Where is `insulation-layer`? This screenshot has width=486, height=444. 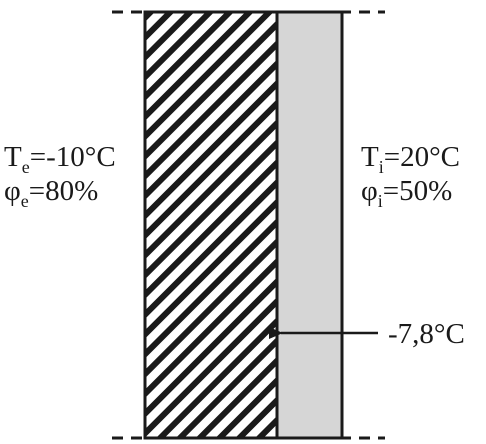
insulation-layer is located at coordinates (309, 225).